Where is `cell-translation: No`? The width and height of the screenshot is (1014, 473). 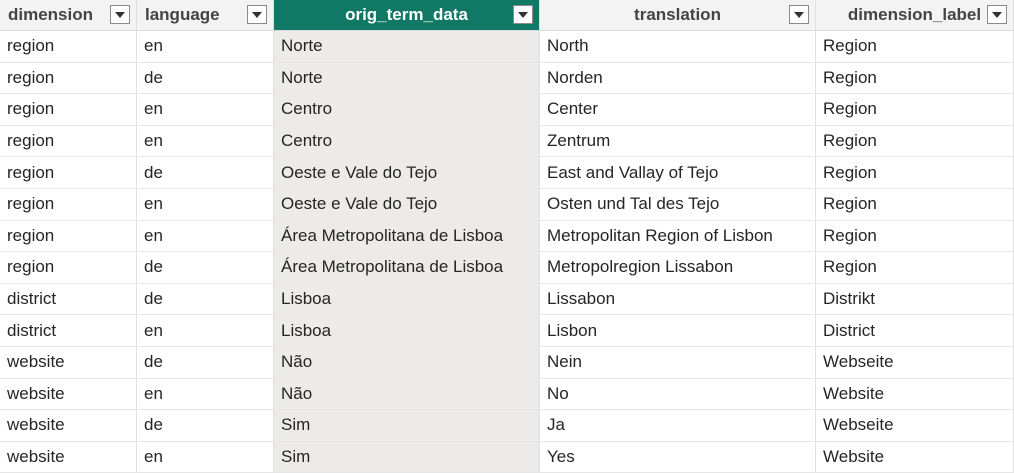 cell-translation: No is located at coordinates (678, 394).